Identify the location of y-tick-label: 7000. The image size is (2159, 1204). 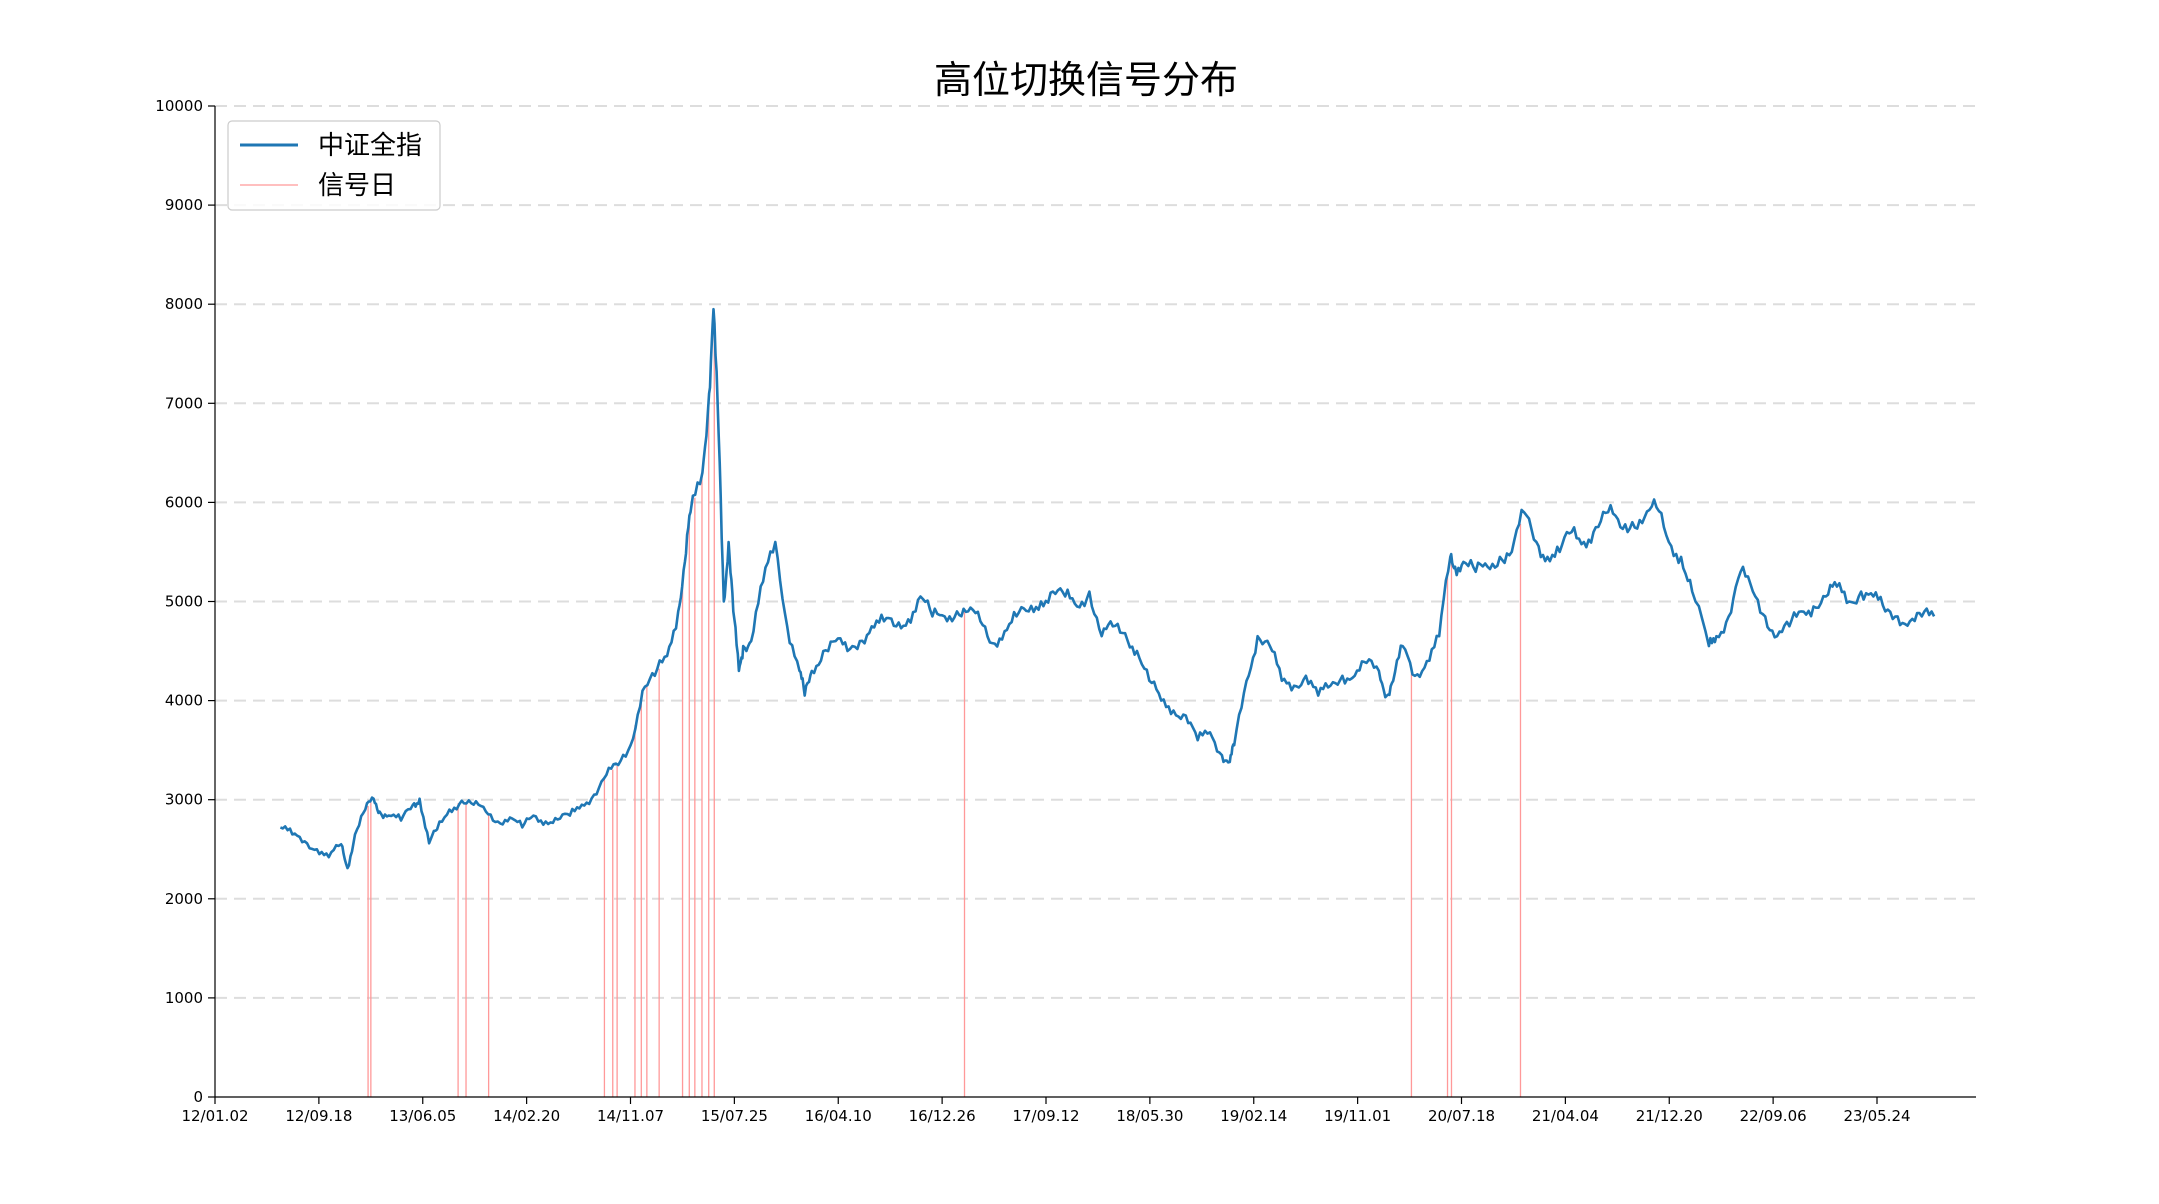
(184, 403).